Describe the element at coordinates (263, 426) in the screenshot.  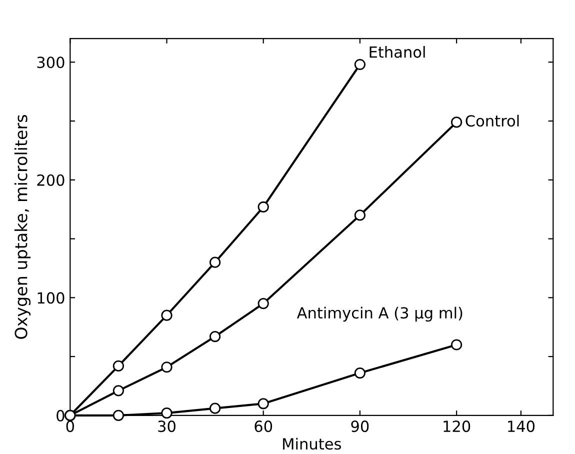
I see `x-tick-label: 60` at that location.